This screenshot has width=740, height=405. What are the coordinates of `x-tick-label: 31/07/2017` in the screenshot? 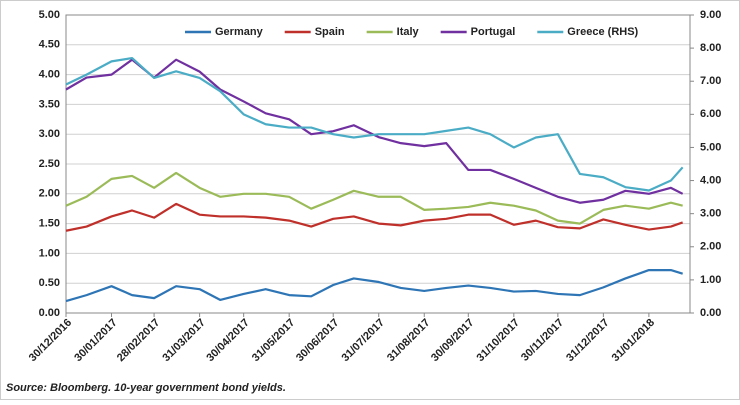 It's located at (362, 340).